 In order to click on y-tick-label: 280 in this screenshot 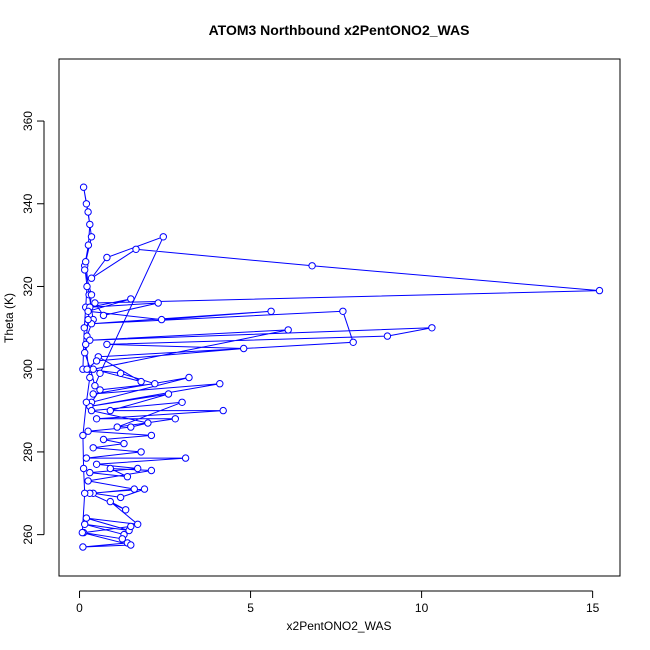, I will do `click(28, 452)`.